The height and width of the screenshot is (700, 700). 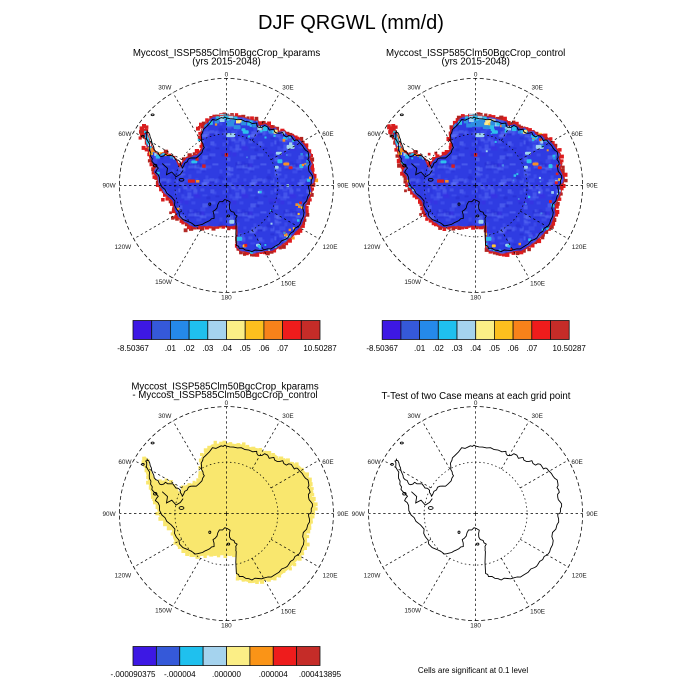 I want to click on svg-text: .000413895, so click(x=320, y=674).